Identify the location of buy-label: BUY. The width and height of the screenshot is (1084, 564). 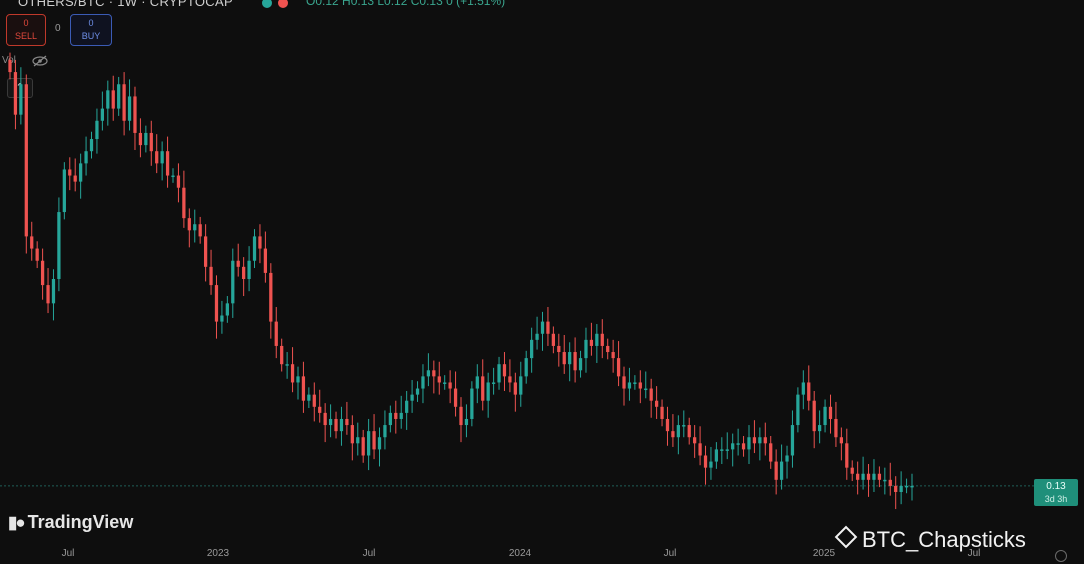
(91, 36).